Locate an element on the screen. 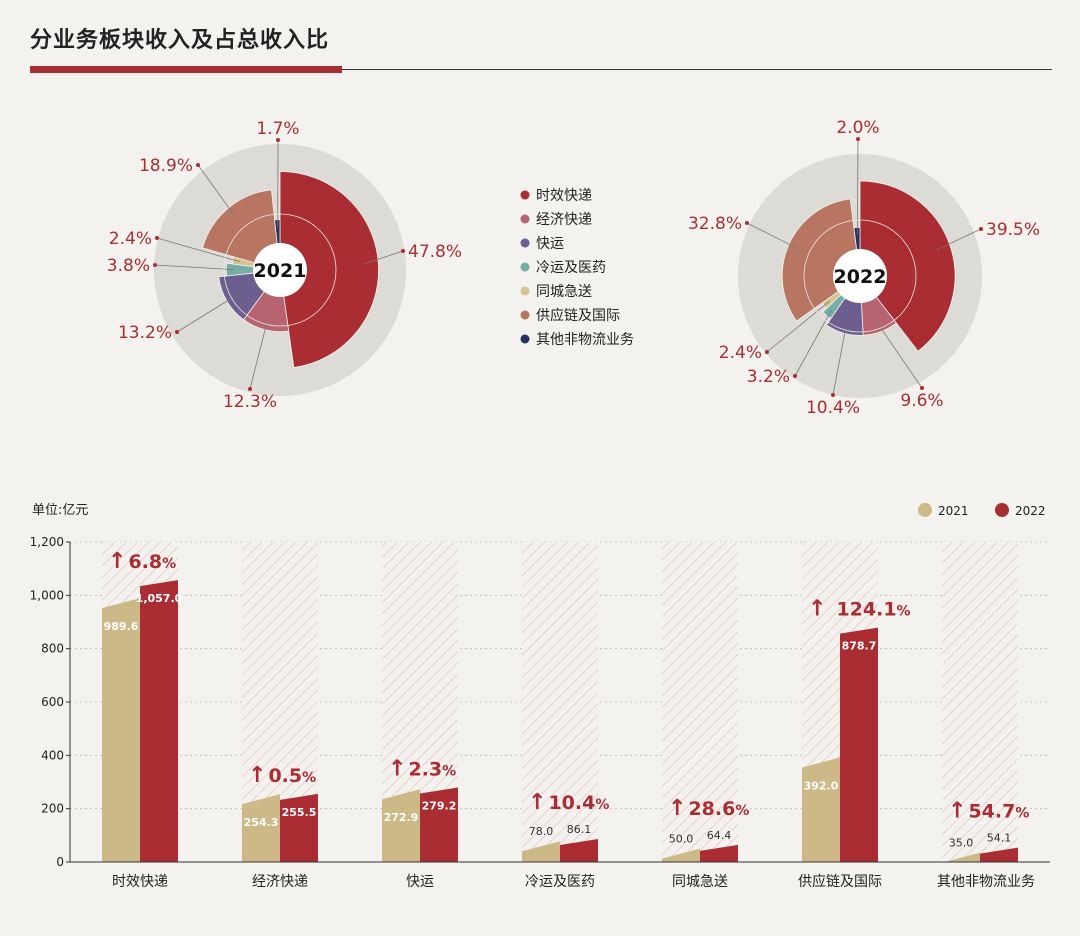 Image resolution: width=1080 pixels, height=936 pixels. pct-label: 18.9% is located at coordinates (166, 166).